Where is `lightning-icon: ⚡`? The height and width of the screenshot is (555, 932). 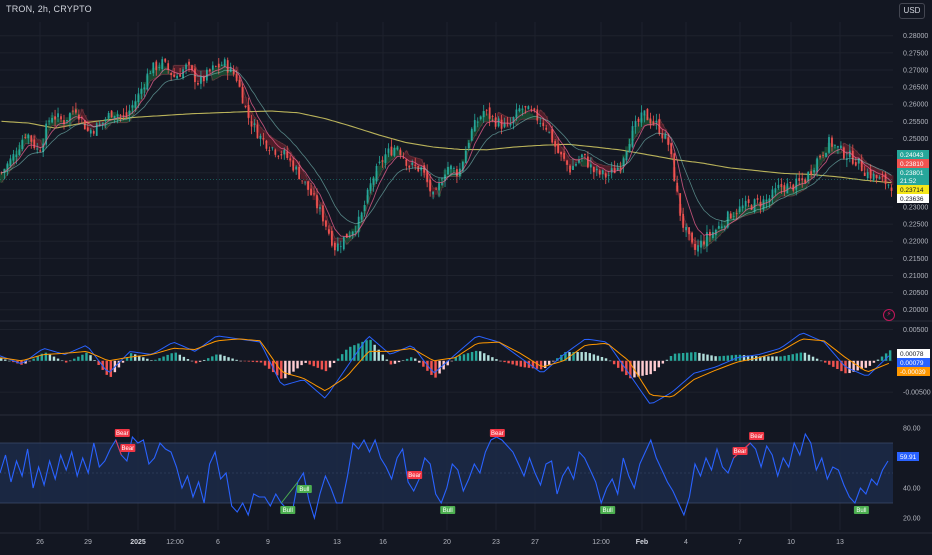 lightning-icon: ⚡ is located at coordinates (889, 315).